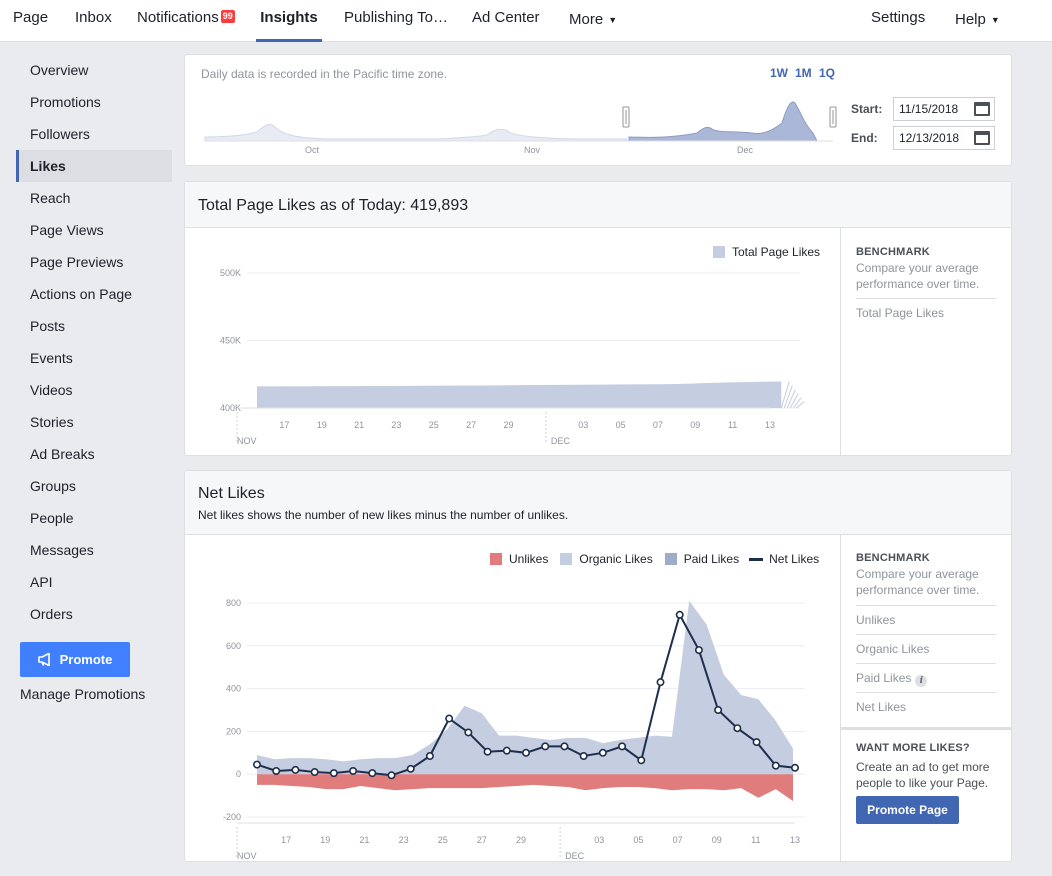 The height and width of the screenshot is (876, 1052). I want to click on range-1m-button: 1M, so click(803, 73).